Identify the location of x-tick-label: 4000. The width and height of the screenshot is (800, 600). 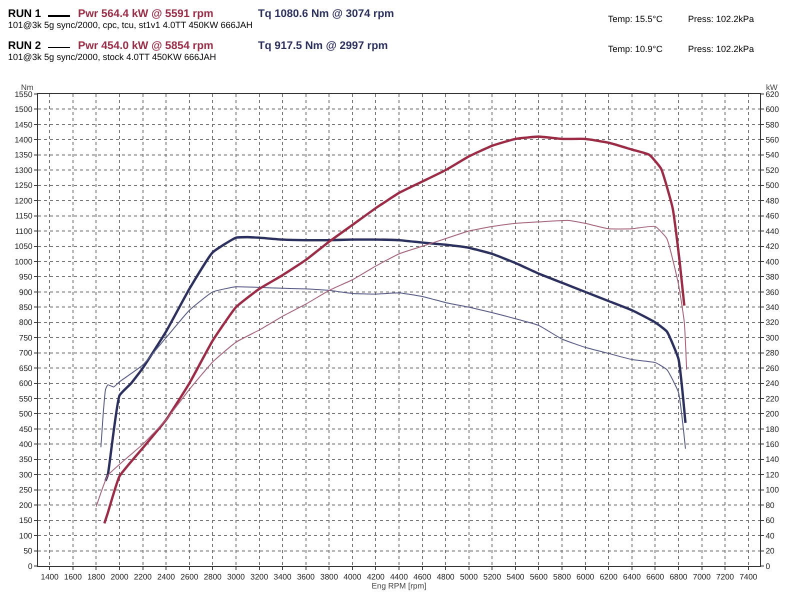
(353, 577).